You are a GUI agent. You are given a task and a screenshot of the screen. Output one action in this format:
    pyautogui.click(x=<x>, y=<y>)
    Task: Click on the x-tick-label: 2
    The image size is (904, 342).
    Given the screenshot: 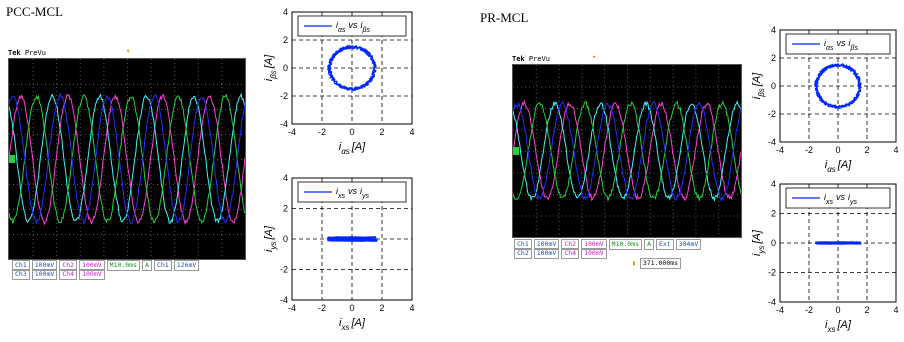 What is the action you would take?
    pyautogui.click(x=866, y=310)
    